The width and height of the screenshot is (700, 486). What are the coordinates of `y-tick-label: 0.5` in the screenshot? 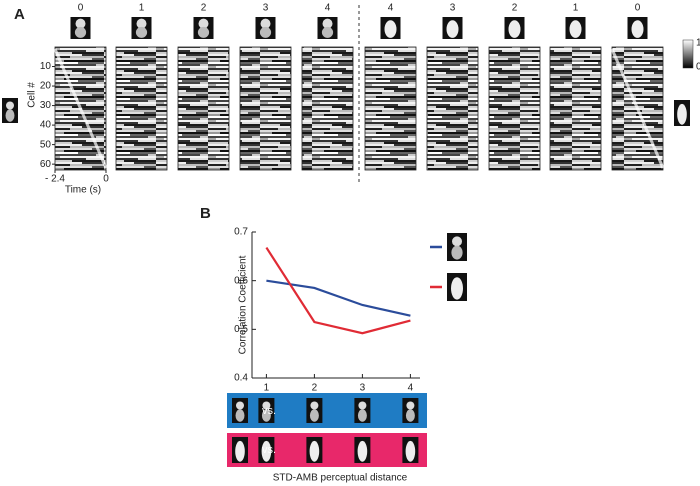 It's located at (241, 329).